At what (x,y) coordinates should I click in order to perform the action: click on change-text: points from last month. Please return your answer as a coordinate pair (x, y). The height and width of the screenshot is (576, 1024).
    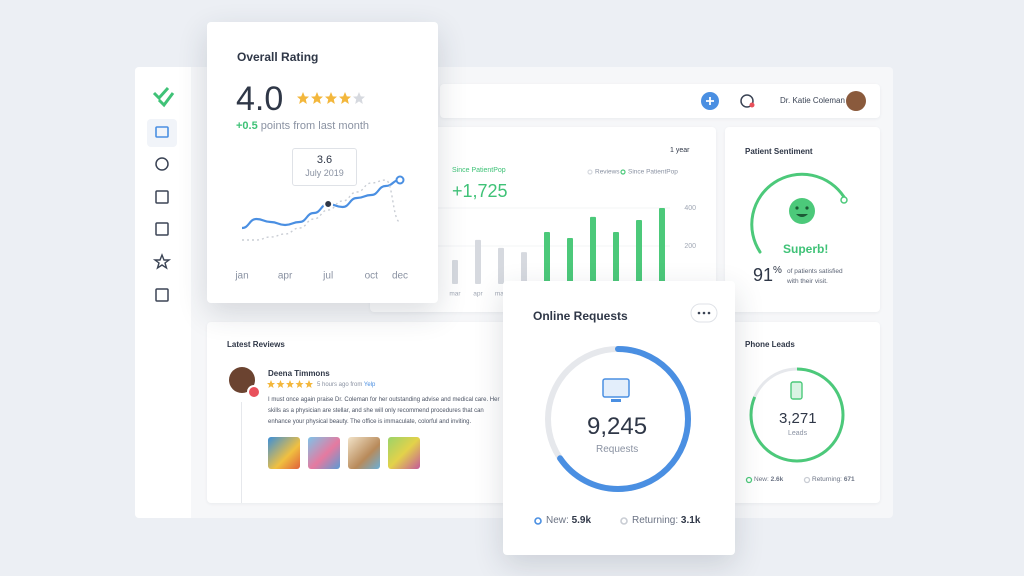
    Looking at the image, I should click on (314, 126).